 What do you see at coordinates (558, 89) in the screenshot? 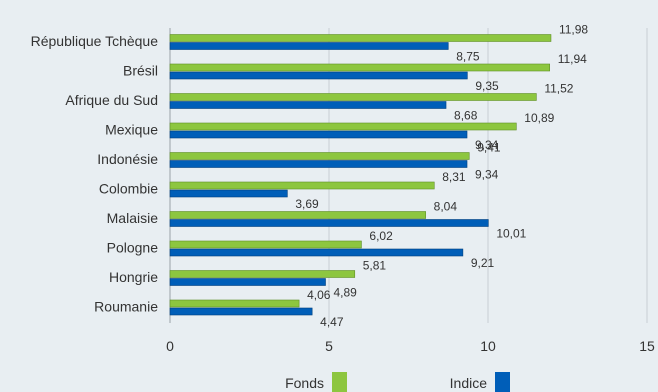
I see `data-label-fonds-afrique-du-sud: 11,52` at bounding box center [558, 89].